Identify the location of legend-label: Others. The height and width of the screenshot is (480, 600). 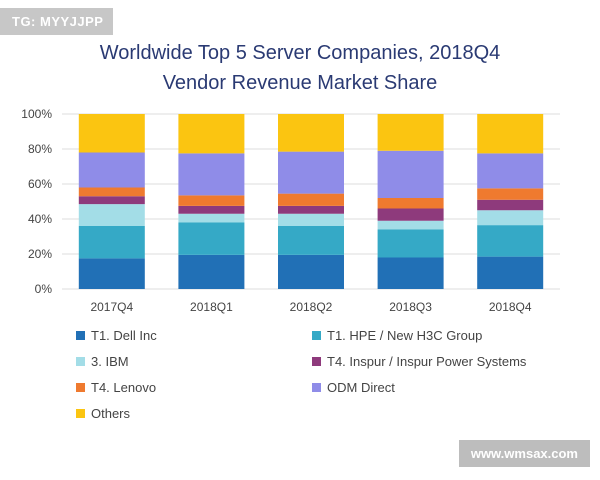
(111, 413).